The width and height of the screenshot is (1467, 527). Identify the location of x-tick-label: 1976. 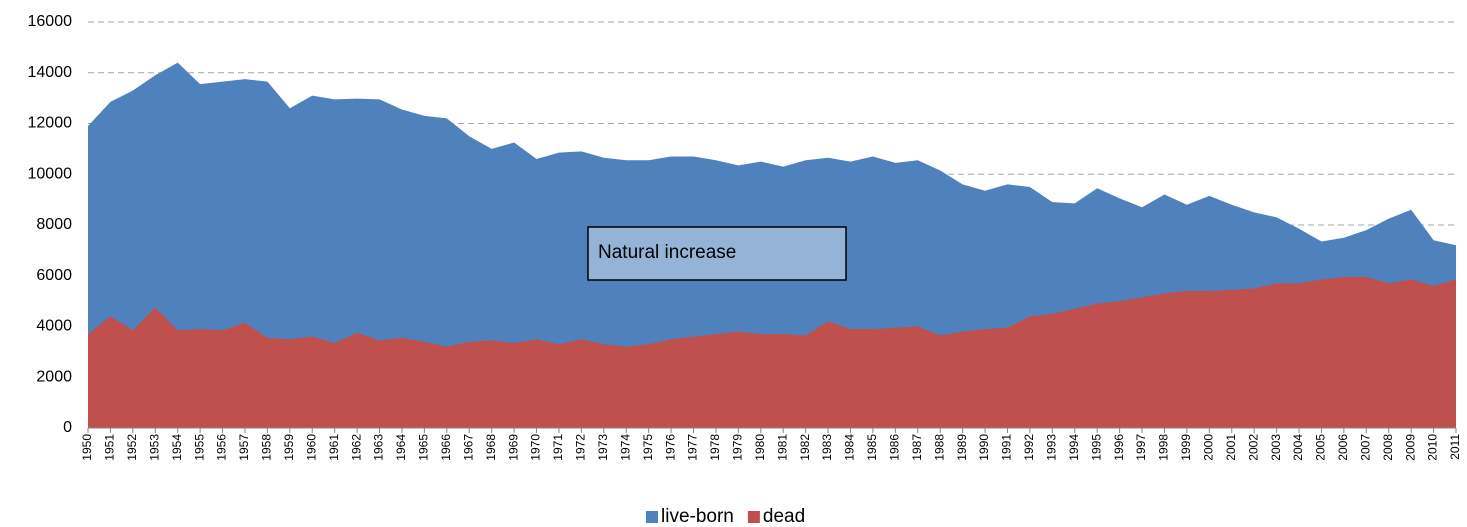
(670, 447).